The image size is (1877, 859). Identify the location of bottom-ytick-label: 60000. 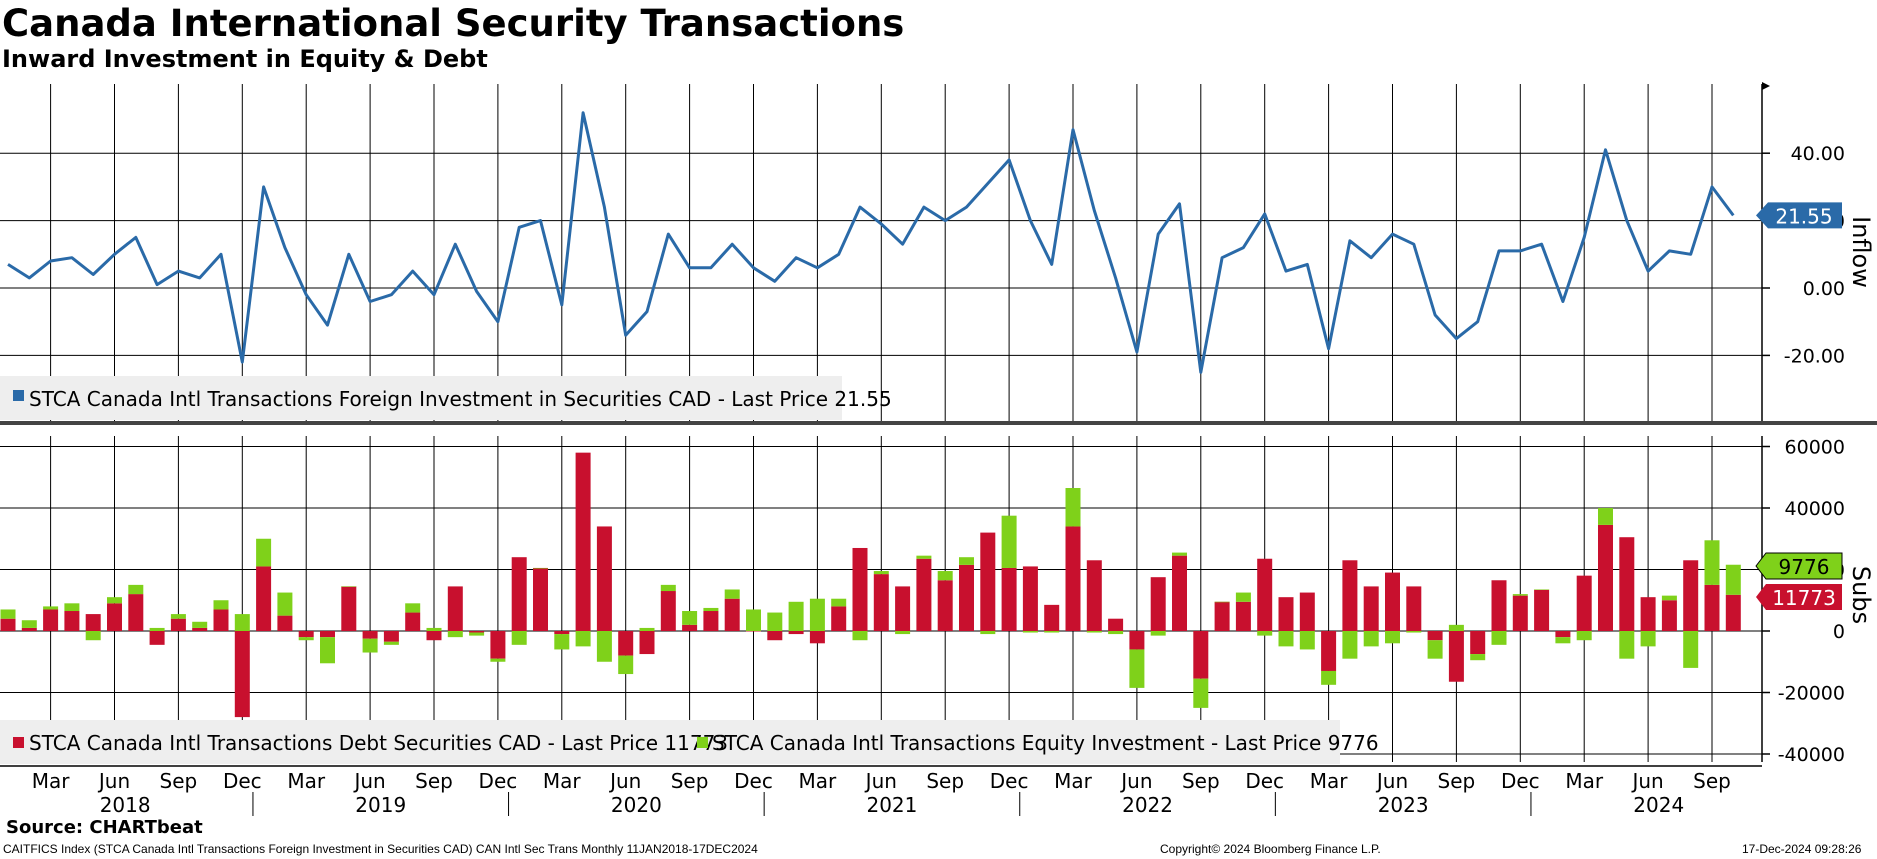
(1815, 448).